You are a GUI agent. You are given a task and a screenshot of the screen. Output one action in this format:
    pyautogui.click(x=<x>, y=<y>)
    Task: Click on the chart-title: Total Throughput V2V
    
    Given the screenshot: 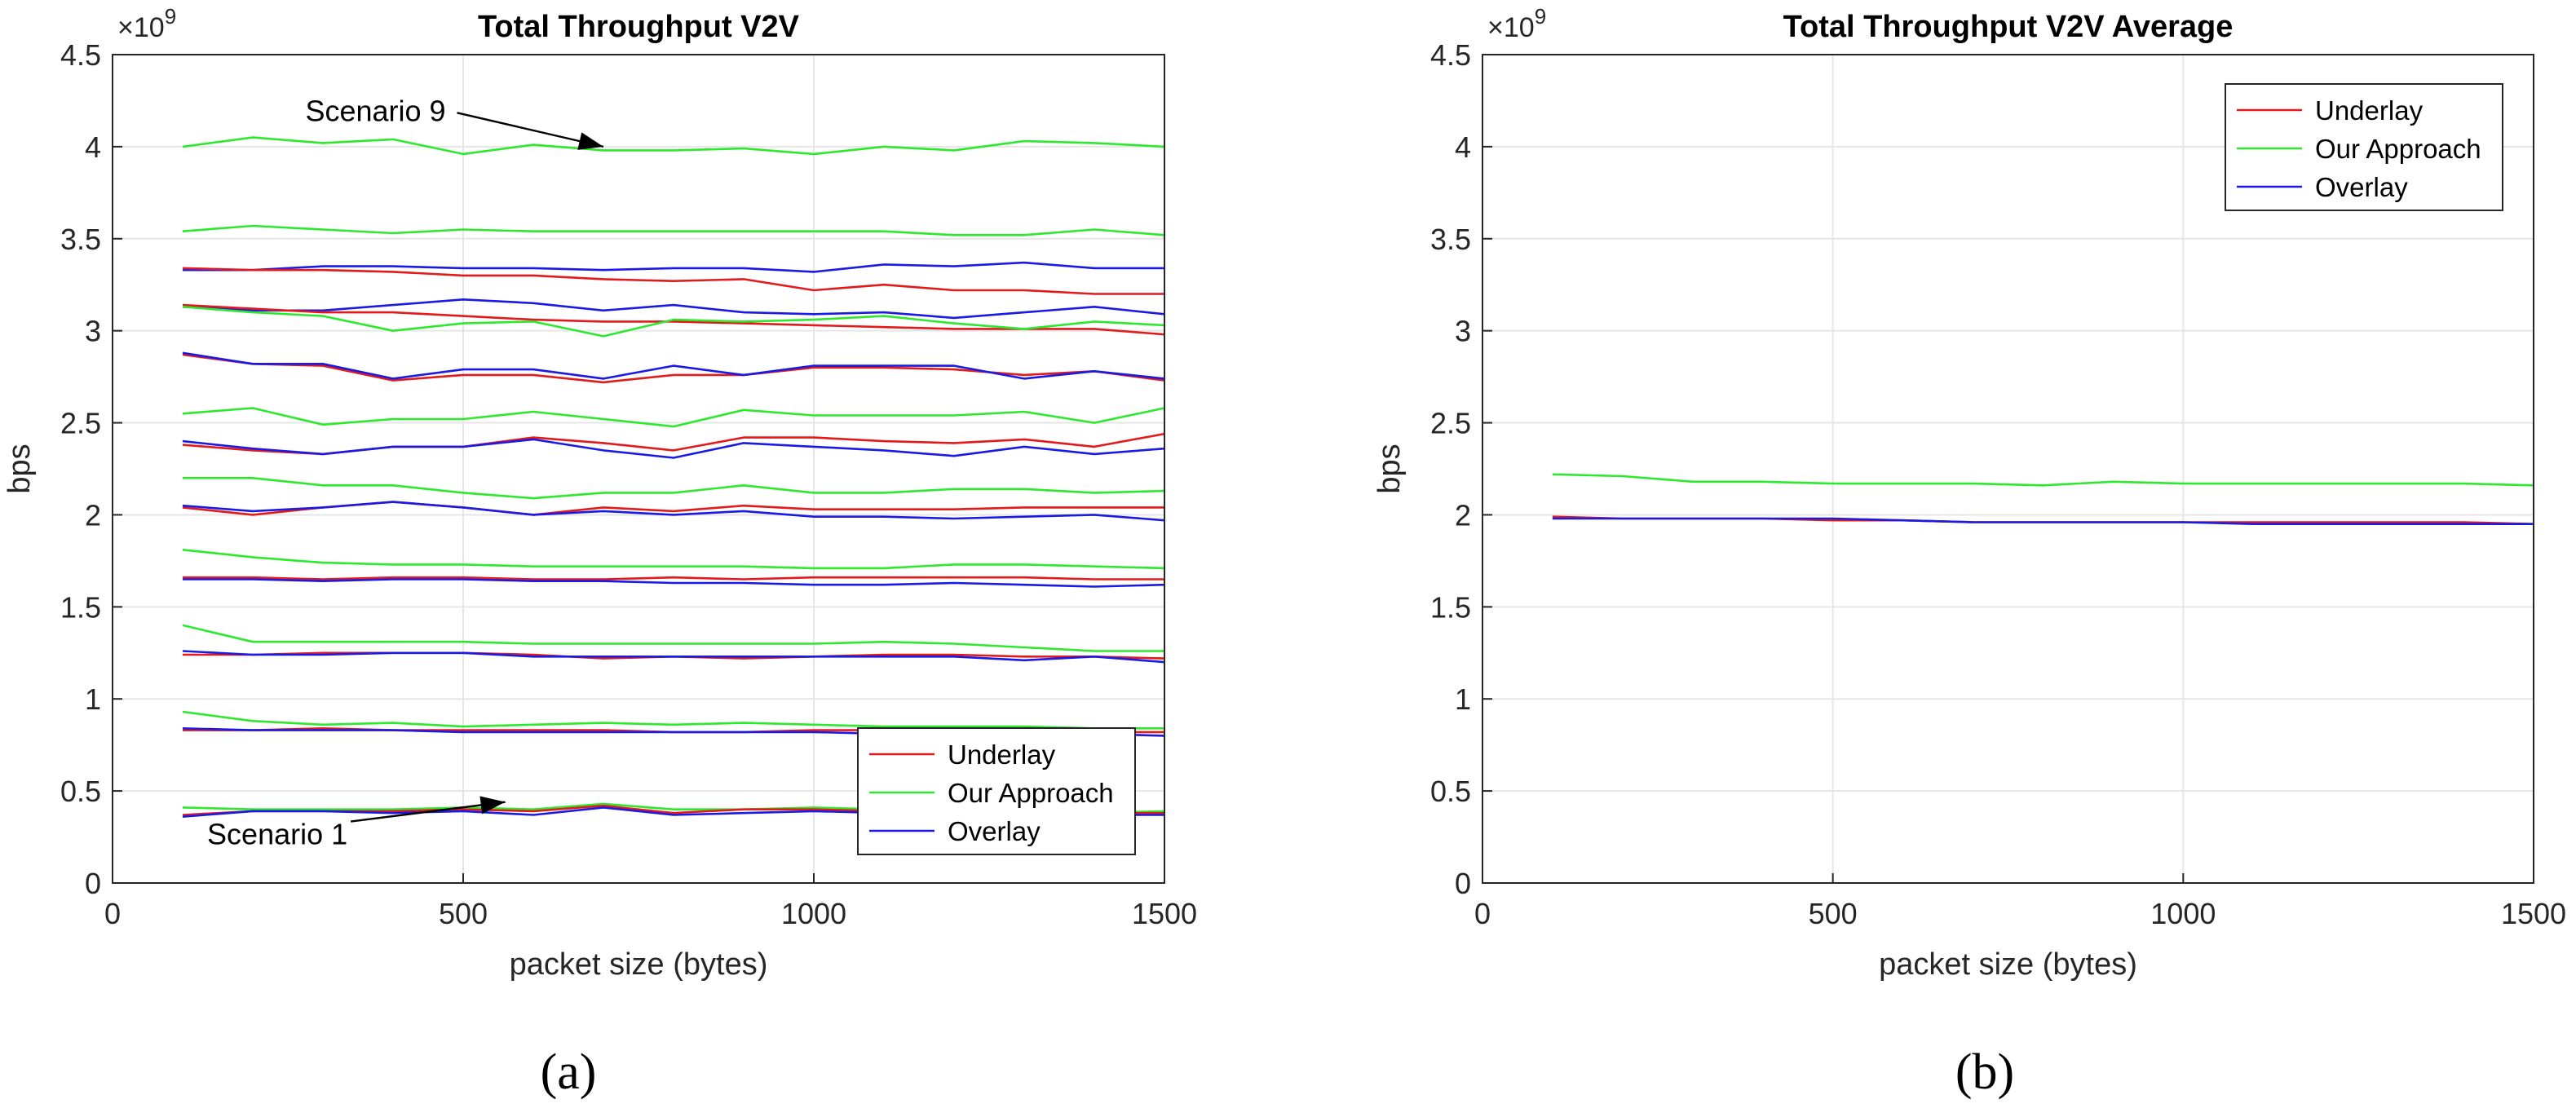 What is the action you would take?
    pyautogui.click(x=639, y=27)
    